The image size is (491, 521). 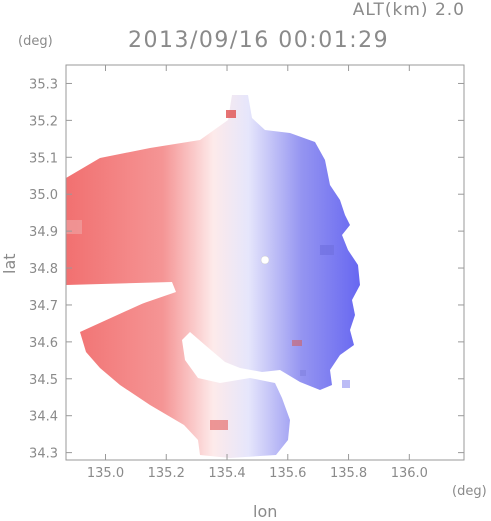 What do you see at coordinates (408, 10) in the screenshot?
I see `altitude-label: ALT(km) 2.0` at bounding box center [408, 10].